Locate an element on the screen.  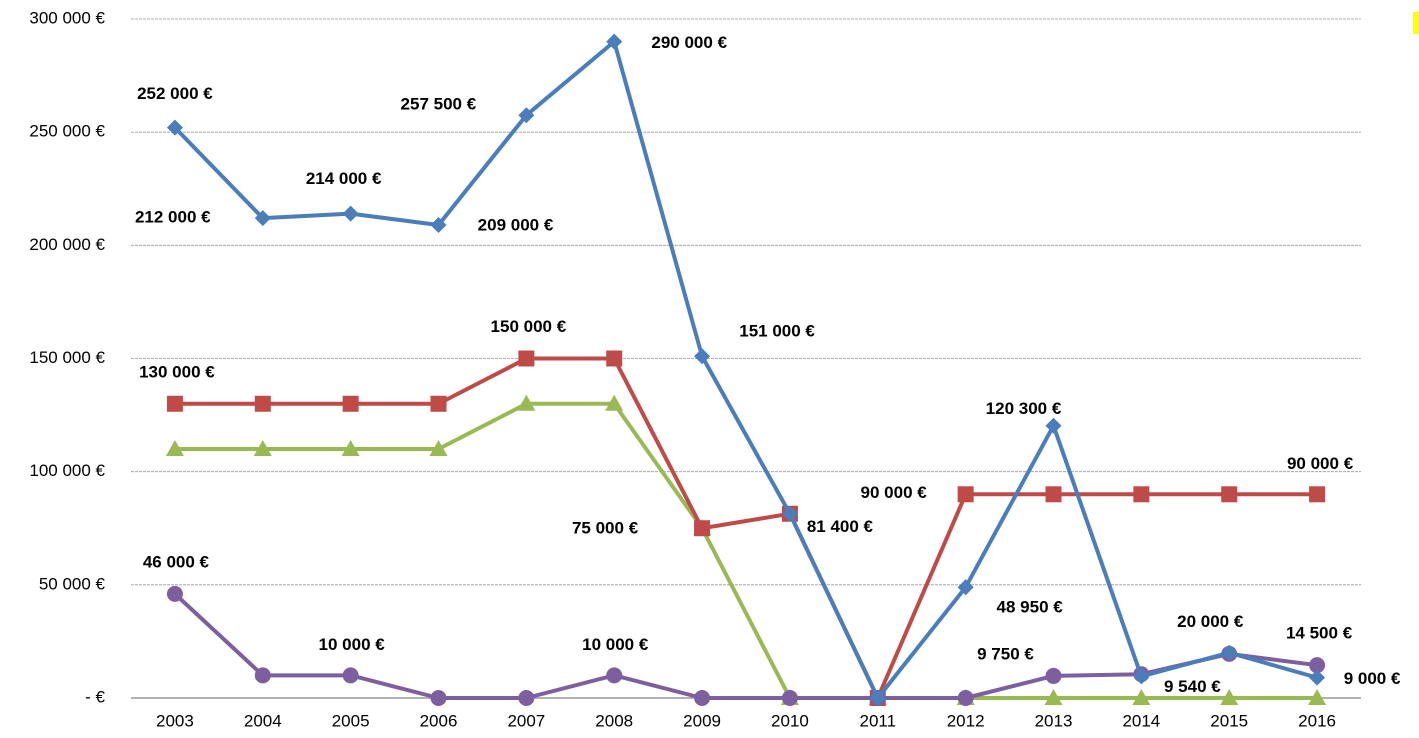
data-label: 130 000 € is located at coordinates (177, 371).